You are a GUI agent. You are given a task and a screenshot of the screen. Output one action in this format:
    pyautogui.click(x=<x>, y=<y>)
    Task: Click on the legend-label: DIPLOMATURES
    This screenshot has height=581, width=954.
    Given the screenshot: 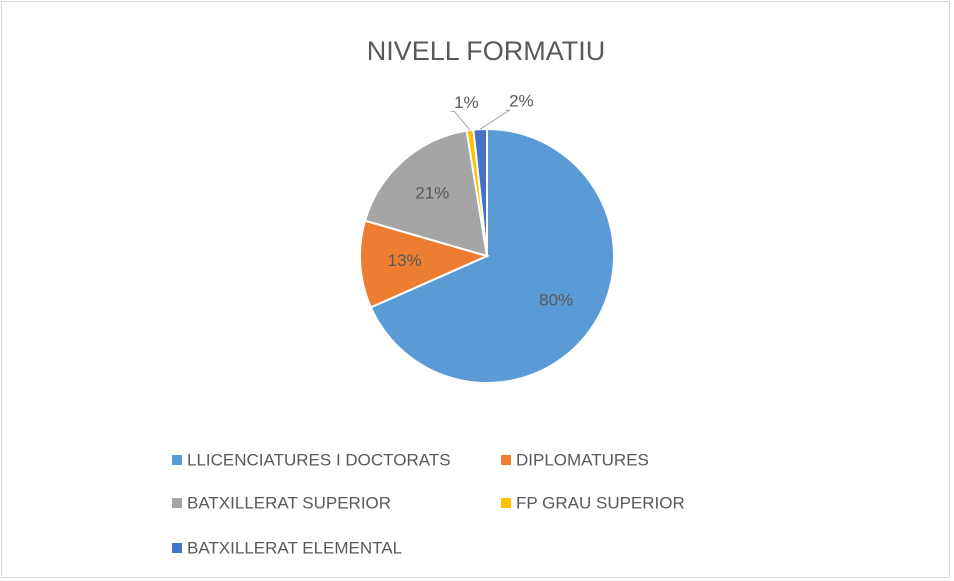 What is the action you would take?
    pyautogui.click(x=582, y=459)
    